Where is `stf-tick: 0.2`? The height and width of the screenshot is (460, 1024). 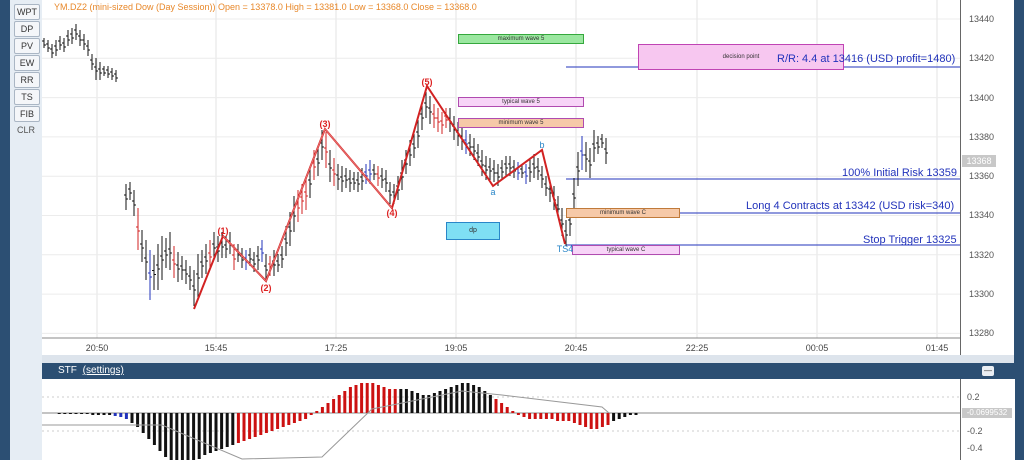
stf-tick: 0.2 is located at coordinates (973, 397).